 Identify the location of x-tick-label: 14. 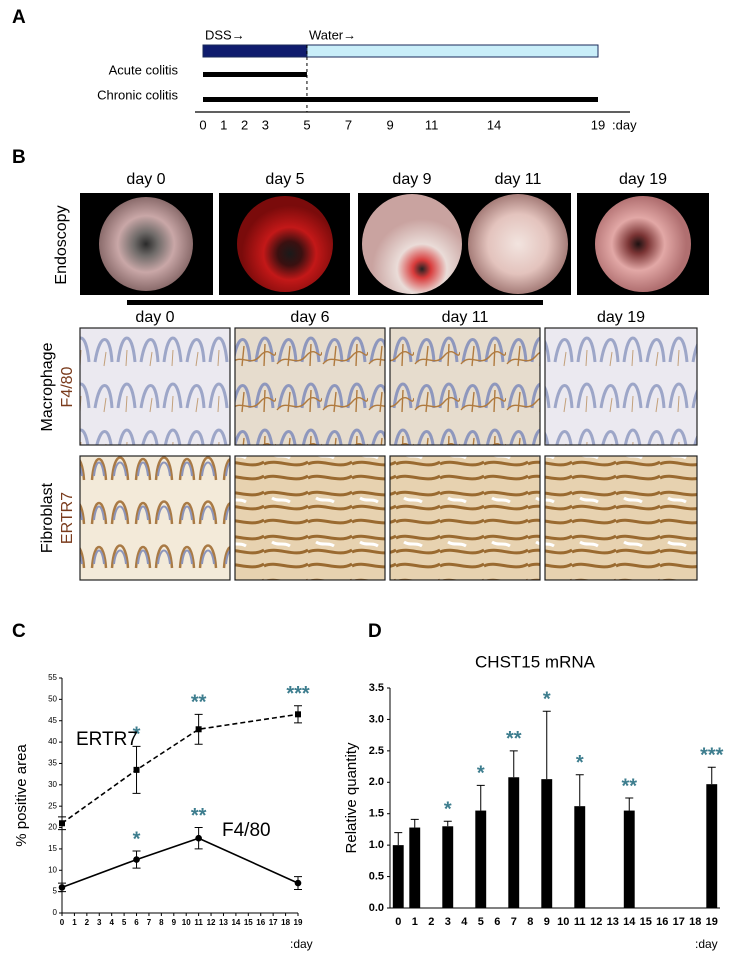
(629, 922).